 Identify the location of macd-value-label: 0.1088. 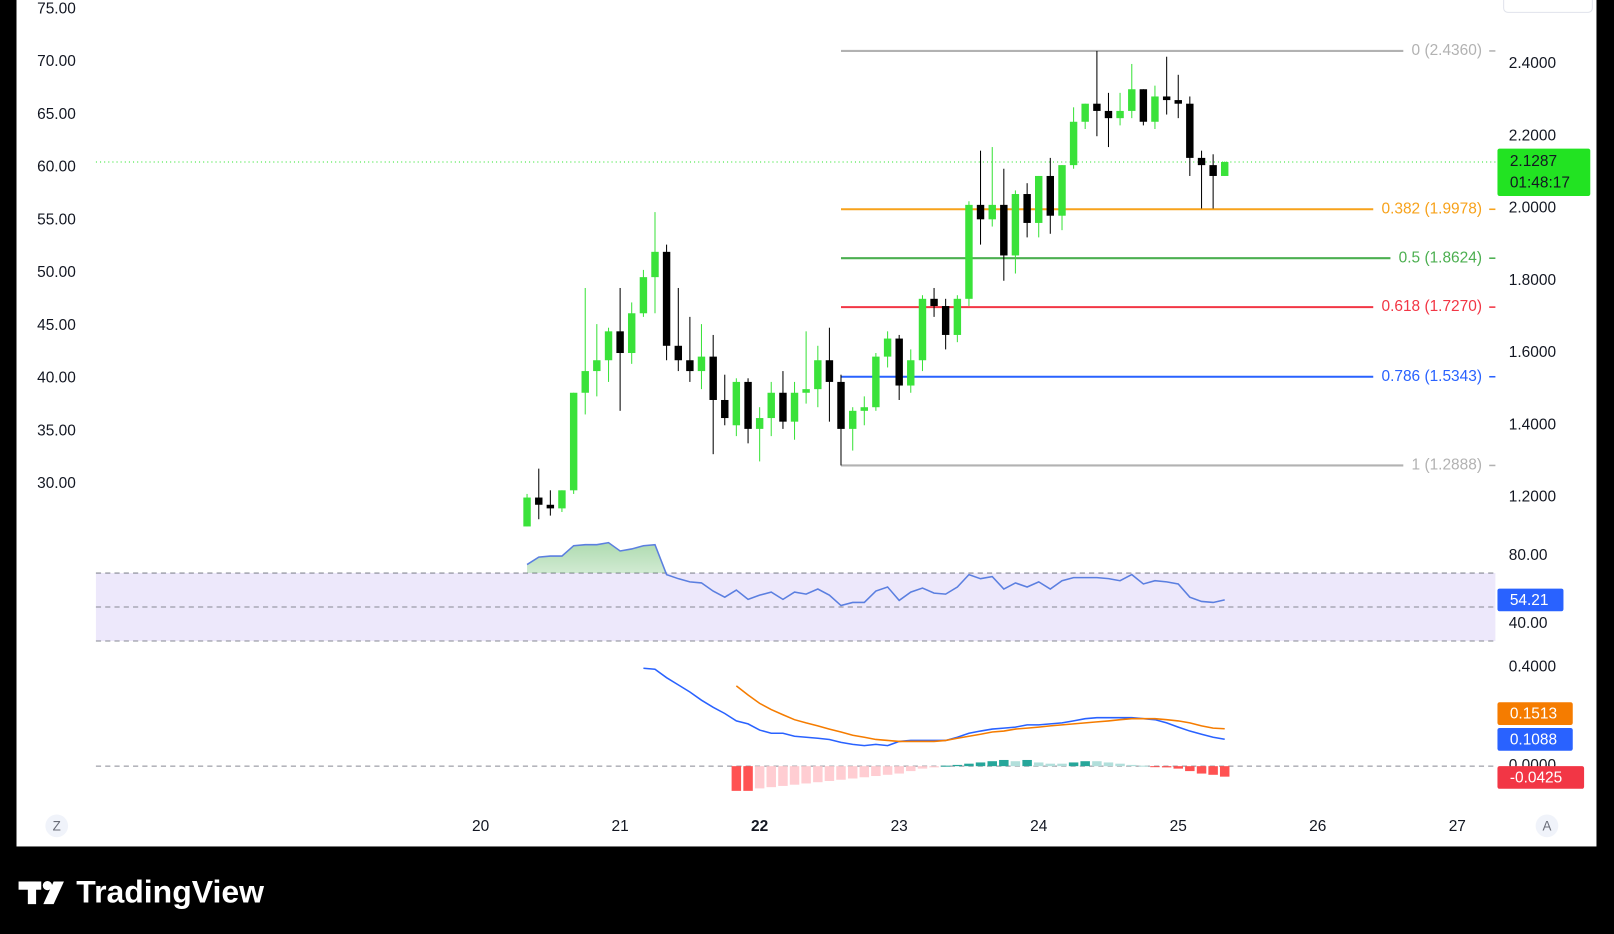
(1533, 739).